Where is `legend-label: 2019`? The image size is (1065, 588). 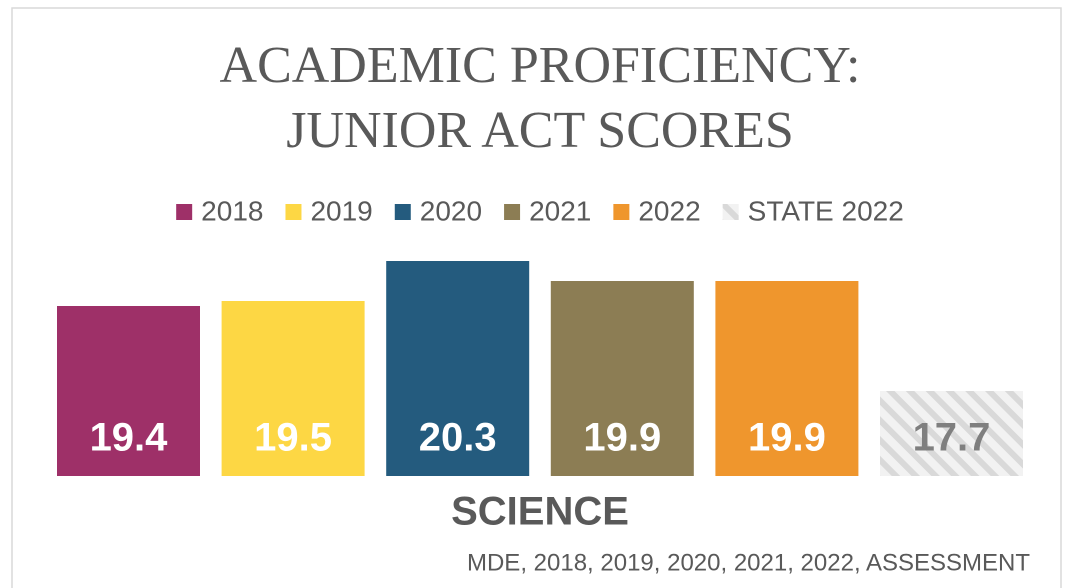
legend-label: 2019 is located at coordinates (341, 210).